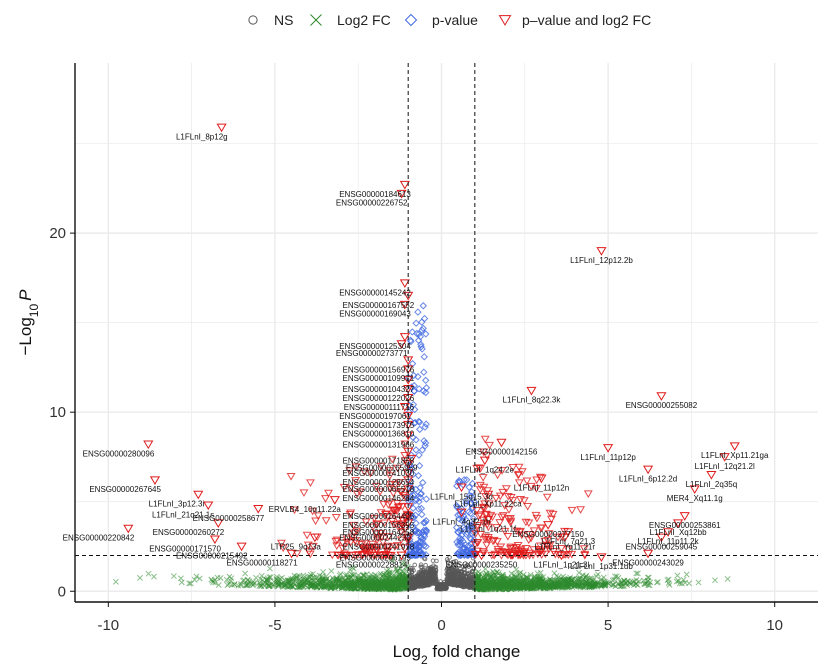 This screenshot has height=666, width=831. Describe the element at coordinates (375, 416) in the screenshot. I see `point-label: ENSG00000197061` at that location.